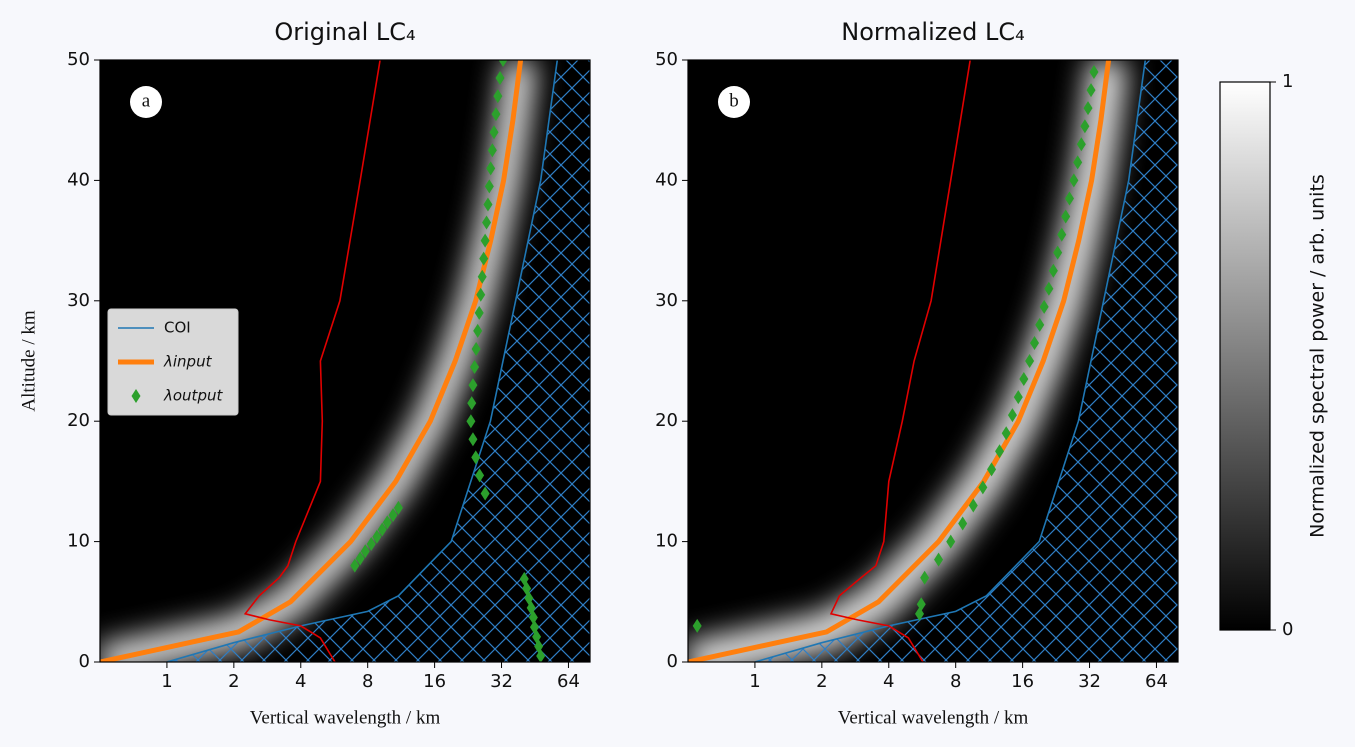 The image size is (1355, 747). Describe the element at coordinates (1245, 356) in the screenshot. I see `colorbar` at that location.